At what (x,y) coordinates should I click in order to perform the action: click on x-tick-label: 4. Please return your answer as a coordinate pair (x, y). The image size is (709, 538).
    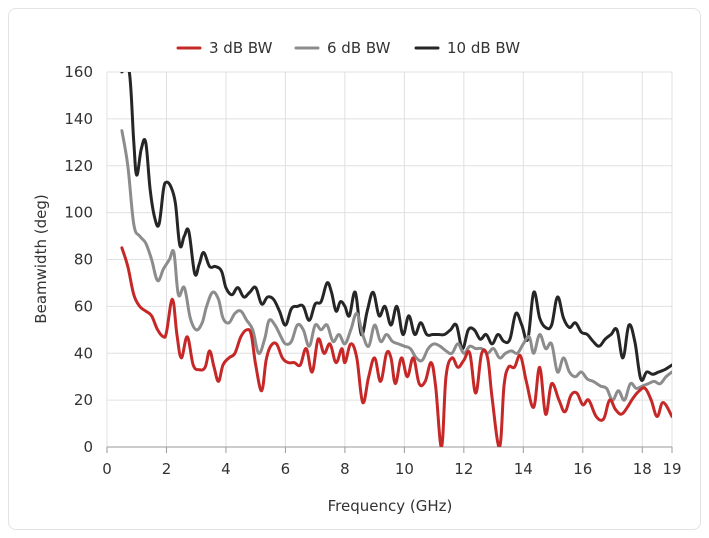
    Looking at the image, I should click on (226, 469).